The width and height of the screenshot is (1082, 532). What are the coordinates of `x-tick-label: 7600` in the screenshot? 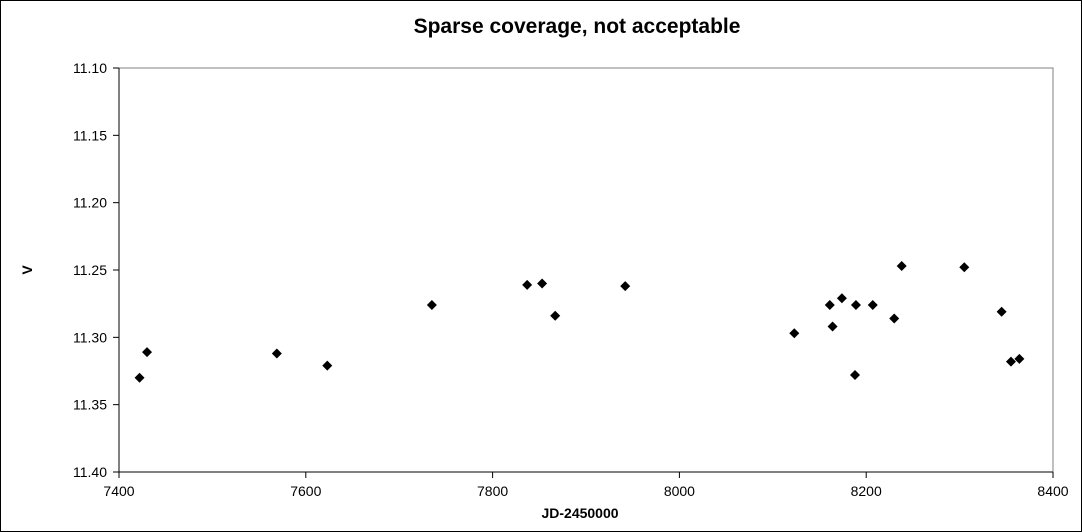 It's located at (305, 491).